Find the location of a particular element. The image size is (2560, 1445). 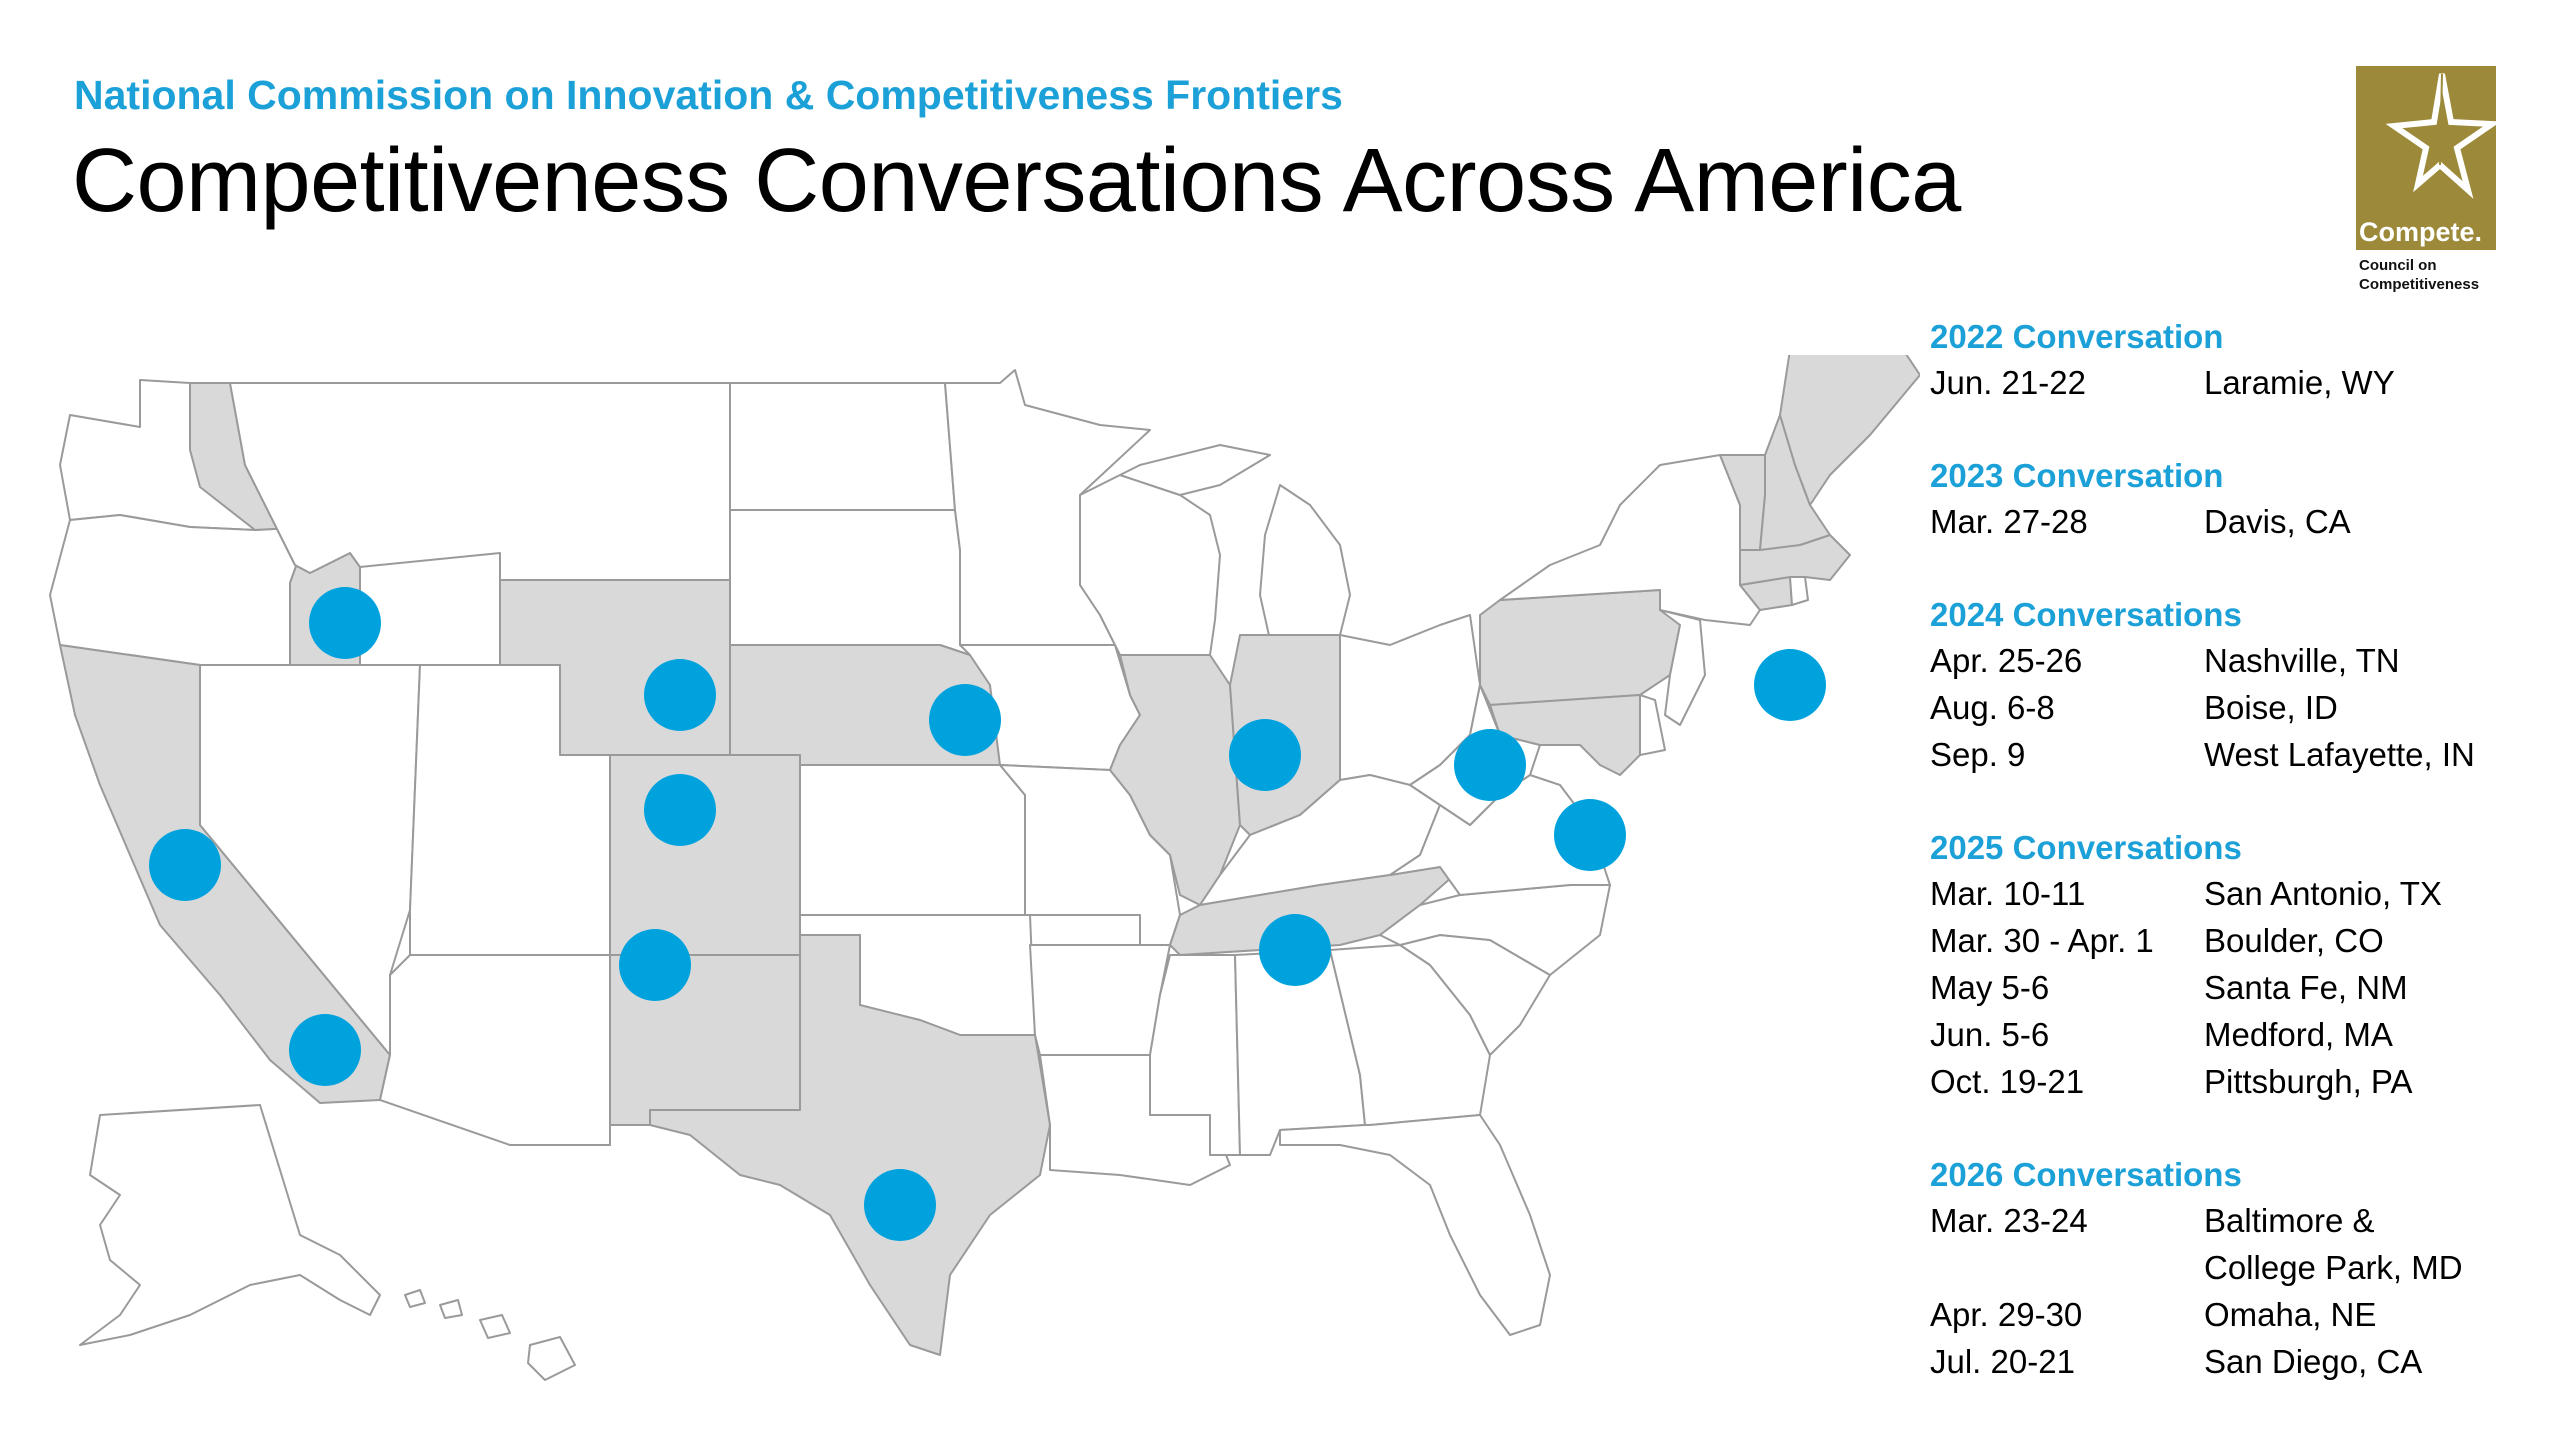

schedule-row: Mar. 23-24 Baltimore & is located at coordinates (2240, 1220).